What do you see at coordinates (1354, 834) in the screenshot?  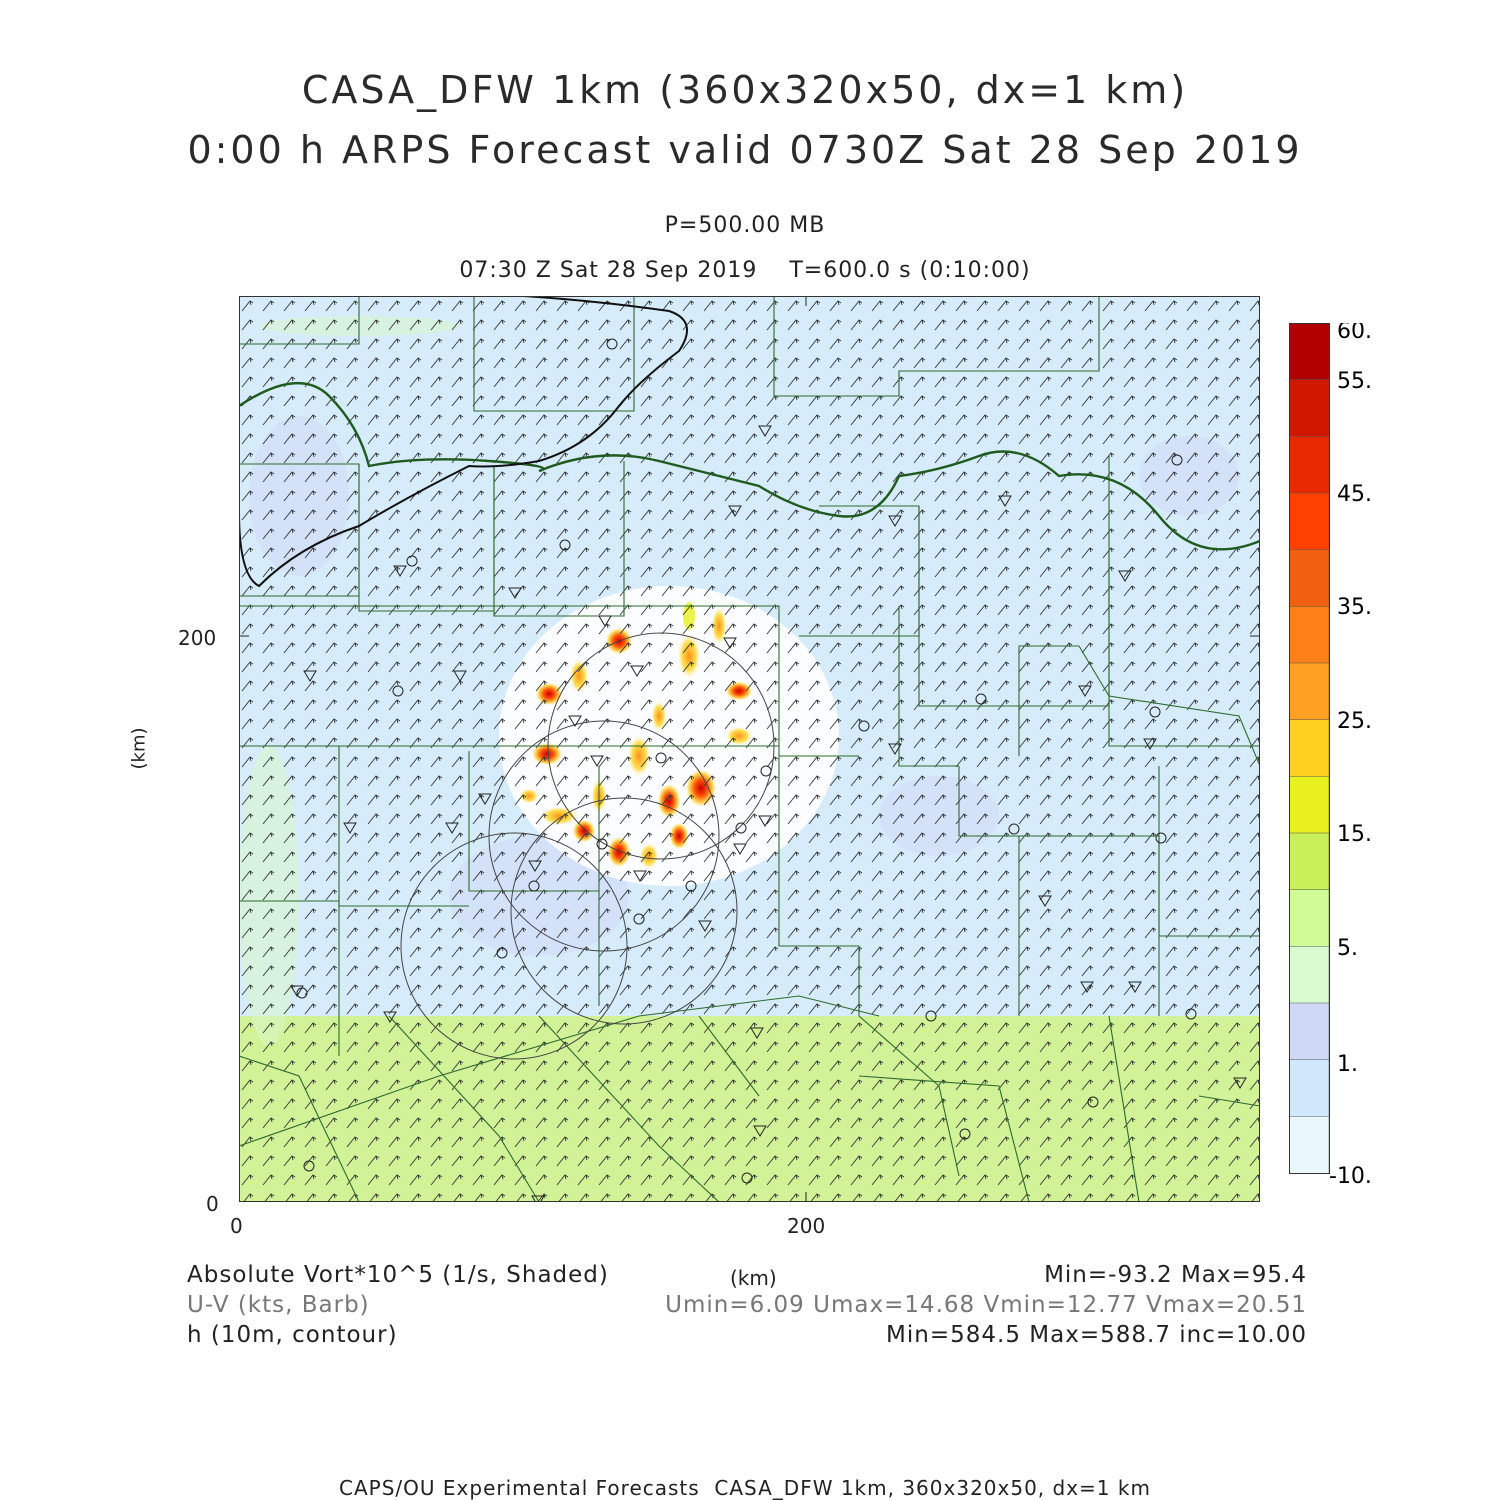 I see `scale-label-15: 15.` at bounding box center [1354, 834].